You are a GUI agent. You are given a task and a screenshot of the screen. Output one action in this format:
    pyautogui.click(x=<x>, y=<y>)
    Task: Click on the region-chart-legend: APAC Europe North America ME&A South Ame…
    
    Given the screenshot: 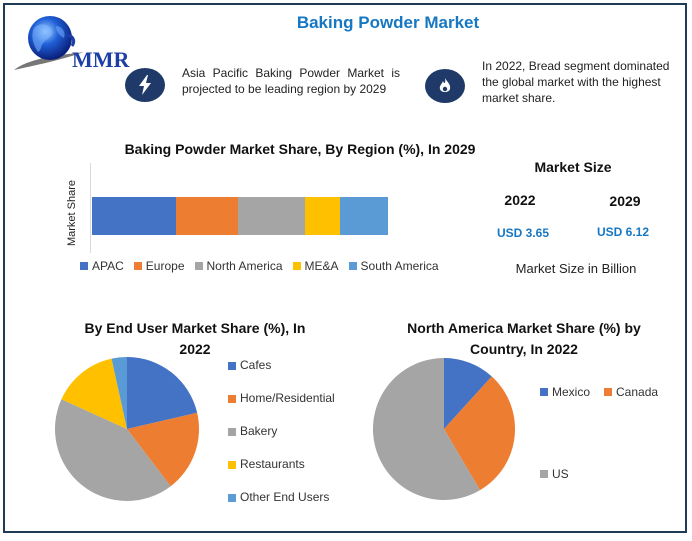 What is the action you would take?
    pyautogui.click(x=259, y=266)
    